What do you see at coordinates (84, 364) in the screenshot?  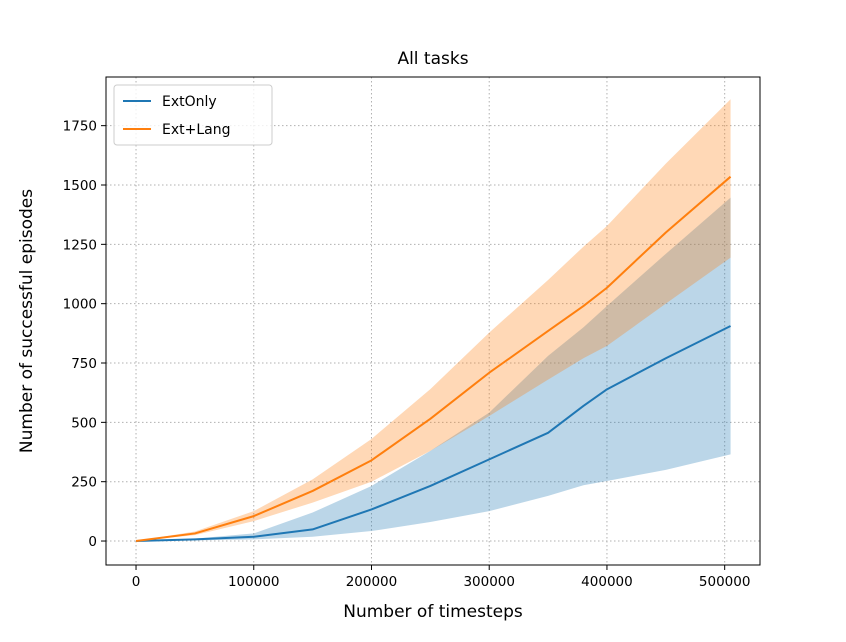 I see `y-tick-label: 750` at bounding box center [84, 364].